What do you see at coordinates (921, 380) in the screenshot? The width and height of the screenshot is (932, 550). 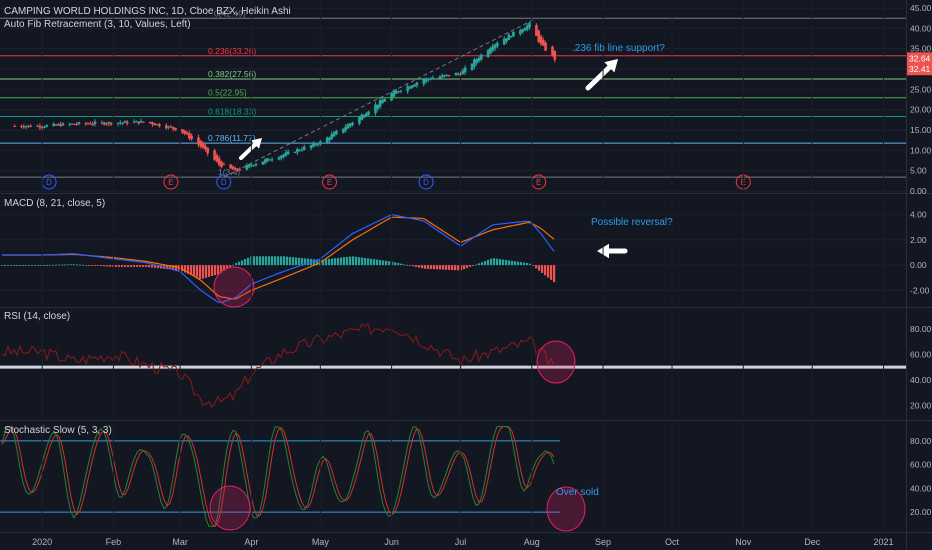 I see `rsi-ytick-label: 40.00` at bounding box center [921, 380].